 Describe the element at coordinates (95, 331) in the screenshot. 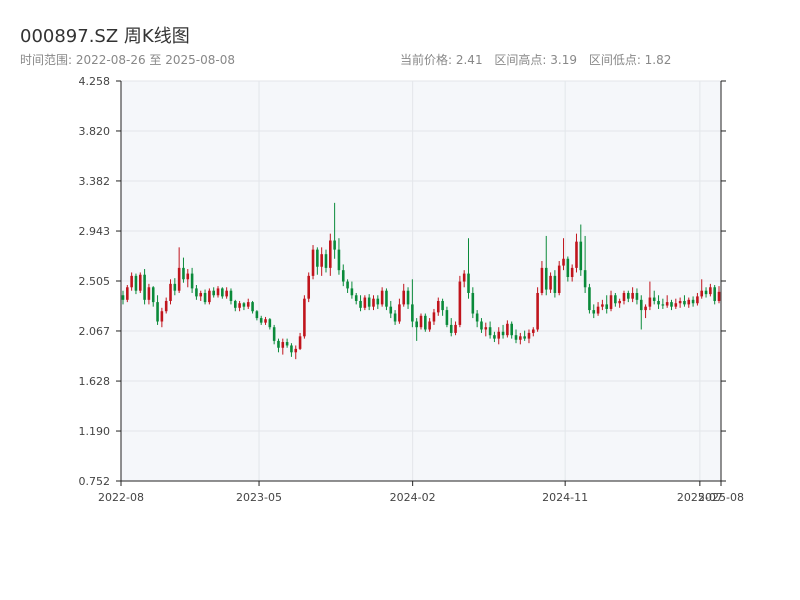

I see `y-tick-label: 2.067` at that location.